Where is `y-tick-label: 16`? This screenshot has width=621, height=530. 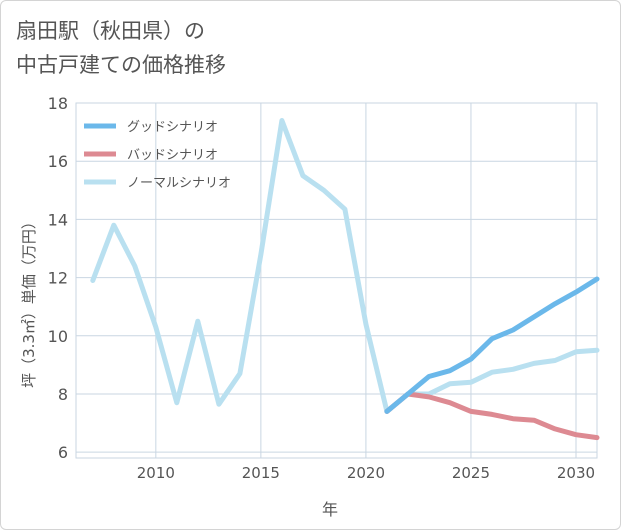 y-tick-label: 16 is located at coordinates (58, 161).